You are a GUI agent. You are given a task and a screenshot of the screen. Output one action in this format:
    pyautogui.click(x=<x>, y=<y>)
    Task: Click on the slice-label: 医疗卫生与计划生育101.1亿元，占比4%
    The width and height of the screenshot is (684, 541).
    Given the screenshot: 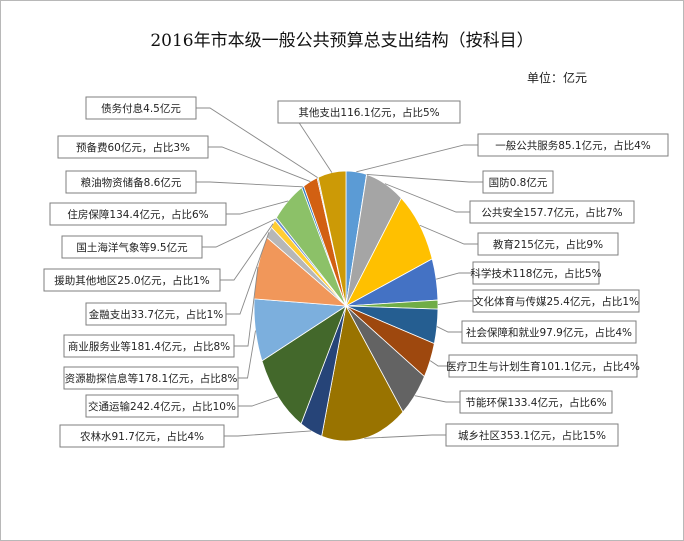 What is the action you would take?
    pyautogui.click(x=543, y=366)
    